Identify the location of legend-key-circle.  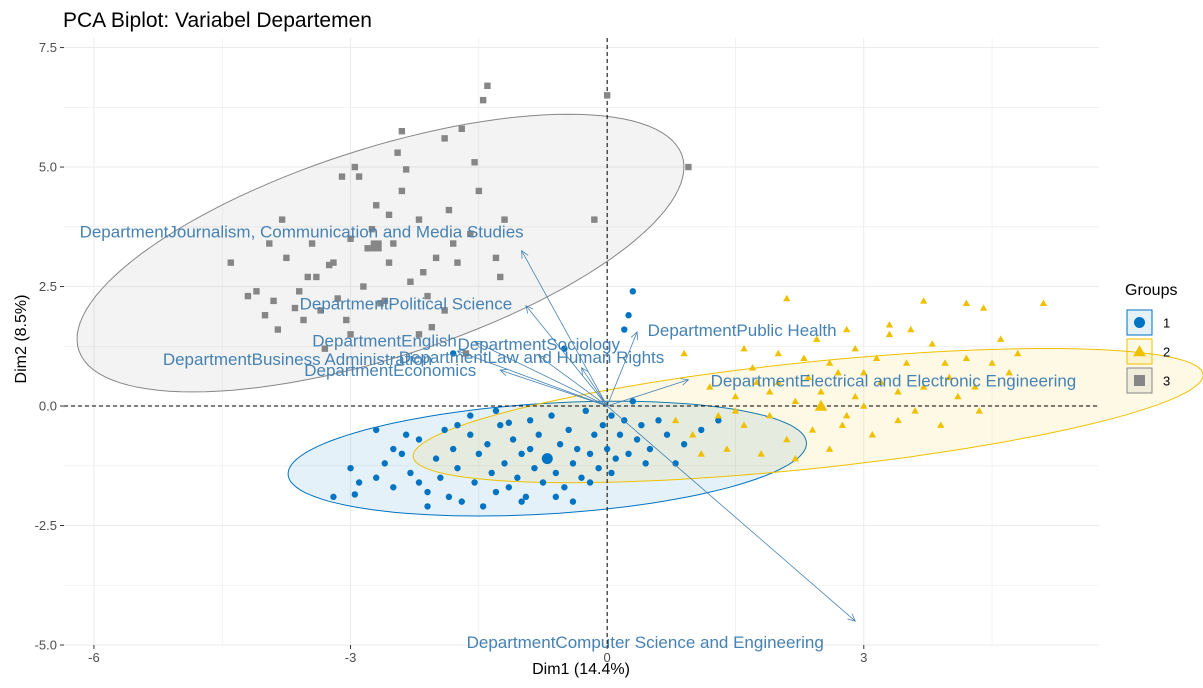
(1139, 322).